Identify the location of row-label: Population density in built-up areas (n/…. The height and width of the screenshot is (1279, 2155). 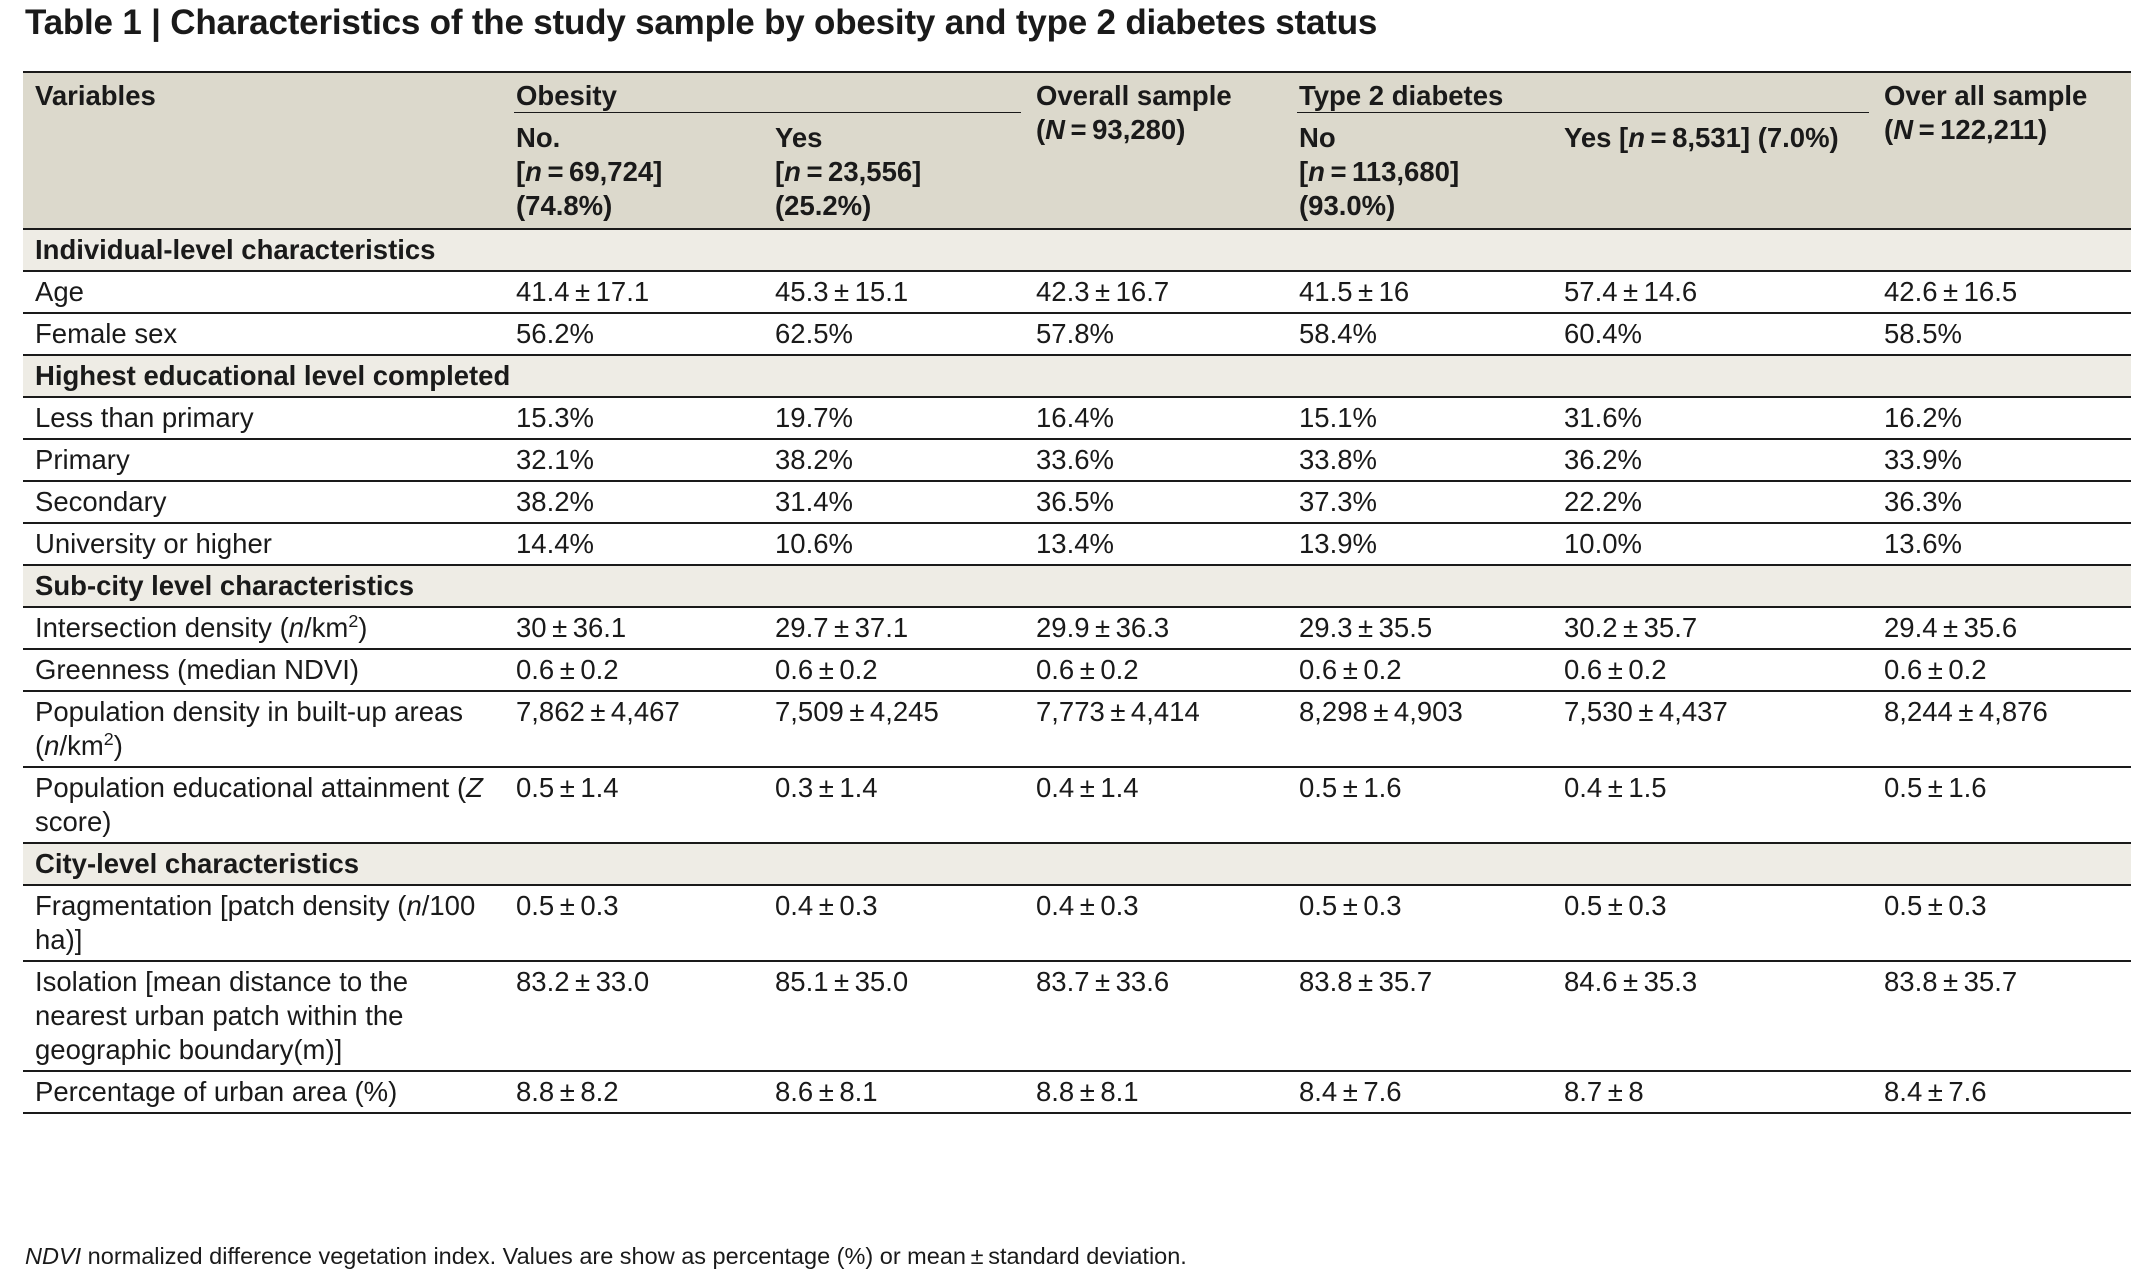
(263, 729).